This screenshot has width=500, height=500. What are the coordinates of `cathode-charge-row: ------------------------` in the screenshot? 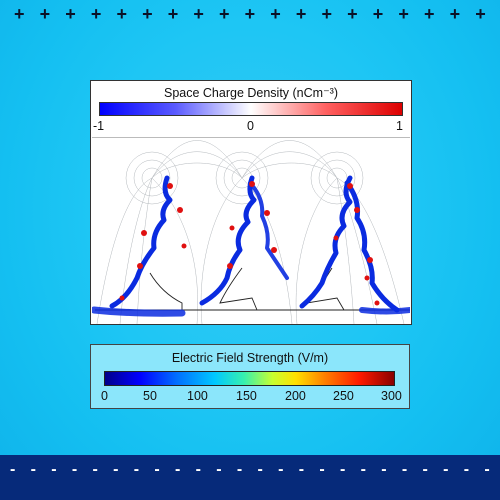 It's located at (250, 469).